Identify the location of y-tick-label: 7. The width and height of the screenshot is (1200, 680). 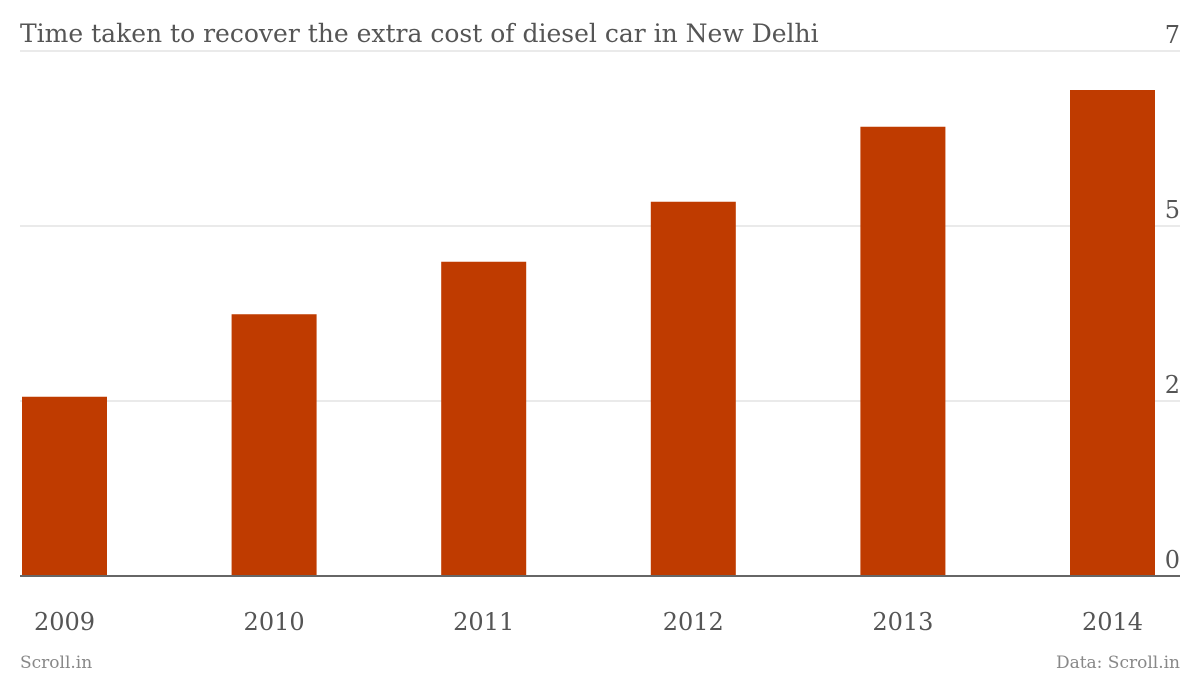
(1172, 35).